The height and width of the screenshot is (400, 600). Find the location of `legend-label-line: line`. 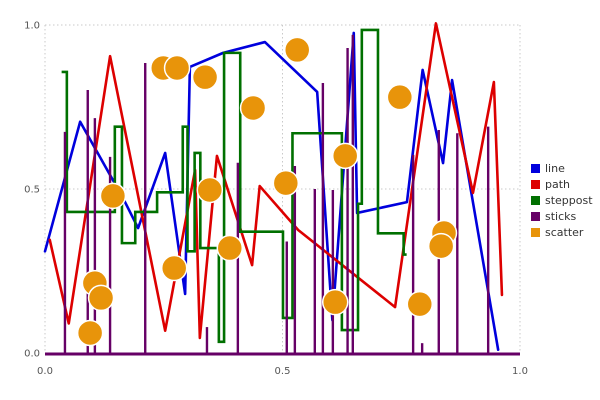

legend-label-line: line is located at coordinates (555, 168).